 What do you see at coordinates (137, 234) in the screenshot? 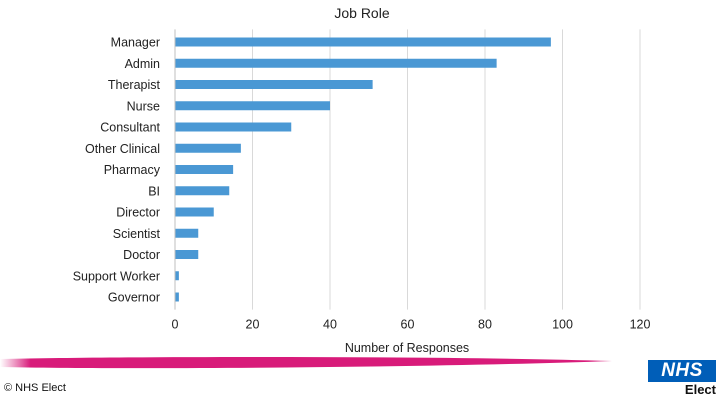
I see `category-label: Scientist` at bounding box center [137, 234].